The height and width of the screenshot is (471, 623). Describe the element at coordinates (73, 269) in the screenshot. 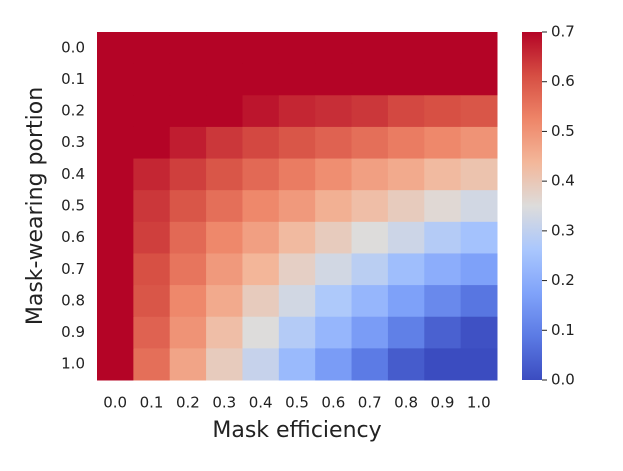

I see `y-tick-label: 0.7` at that location.